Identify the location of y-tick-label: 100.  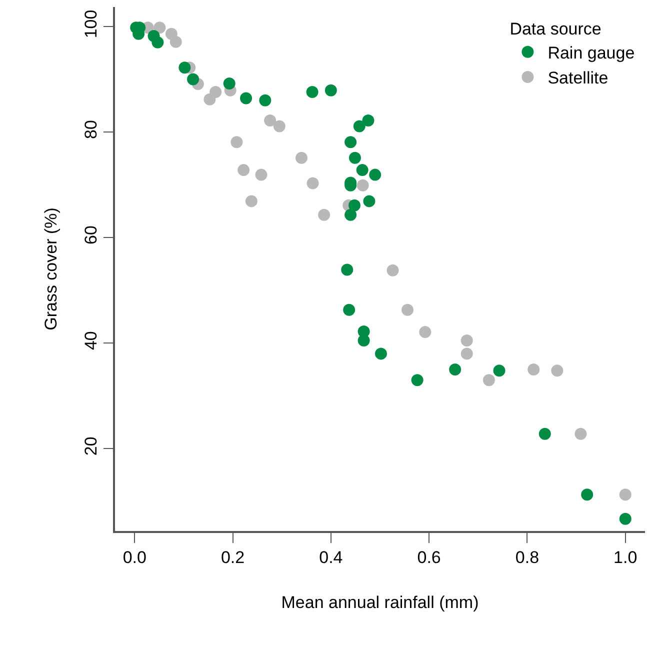
(90, 24).